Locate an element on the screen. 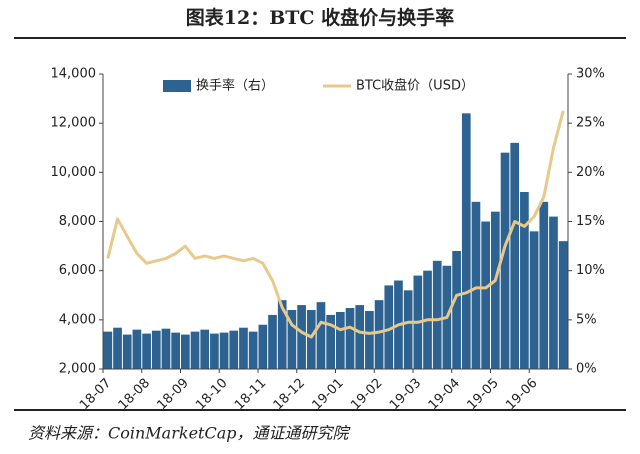 The height and width of the screenshot is (454, 640). x-tick-label: 18-07 is located at coordinates (95, 394).